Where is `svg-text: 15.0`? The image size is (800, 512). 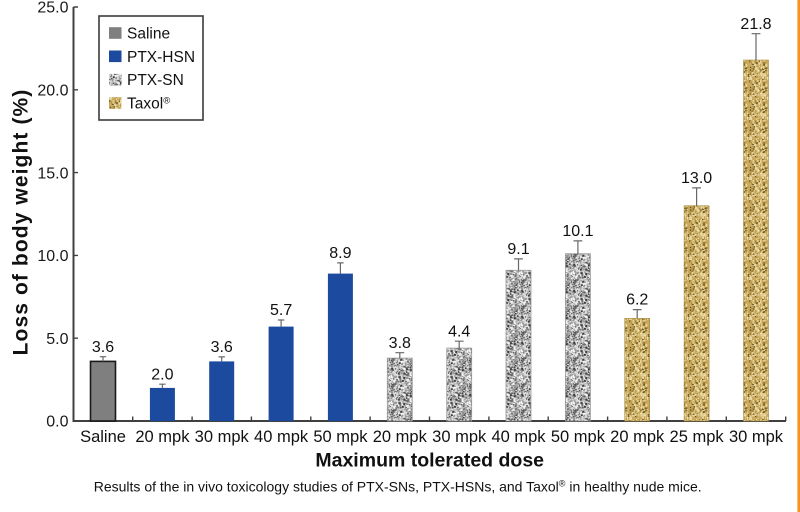 svg-text: 15.0 is located at coordinates (52, 173).